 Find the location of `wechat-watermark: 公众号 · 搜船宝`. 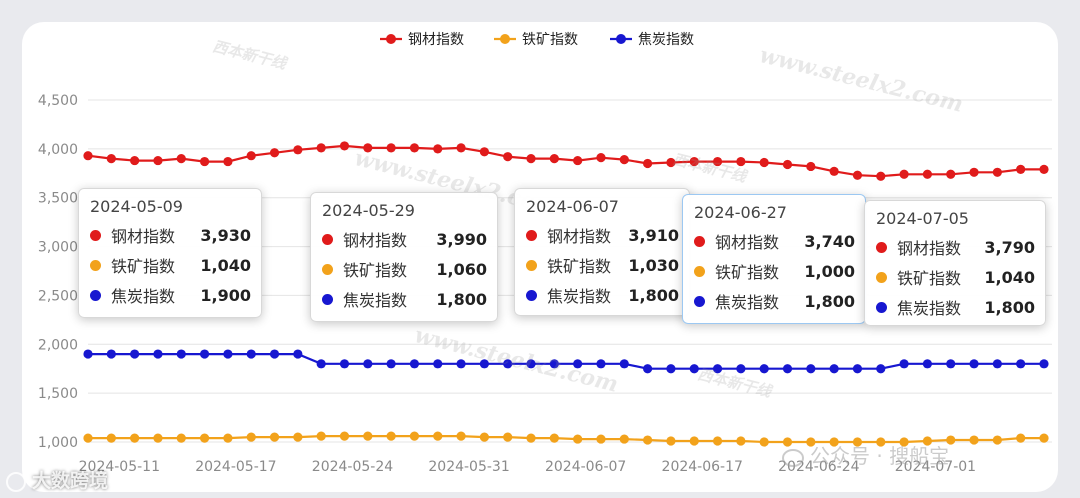

wechat-watermark: 公众号 · 搜船宝 is located at coordinates (865, 454).